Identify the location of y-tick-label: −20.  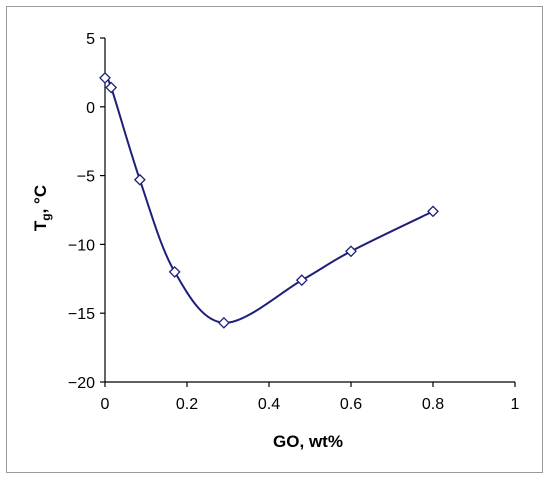
(81, 383).